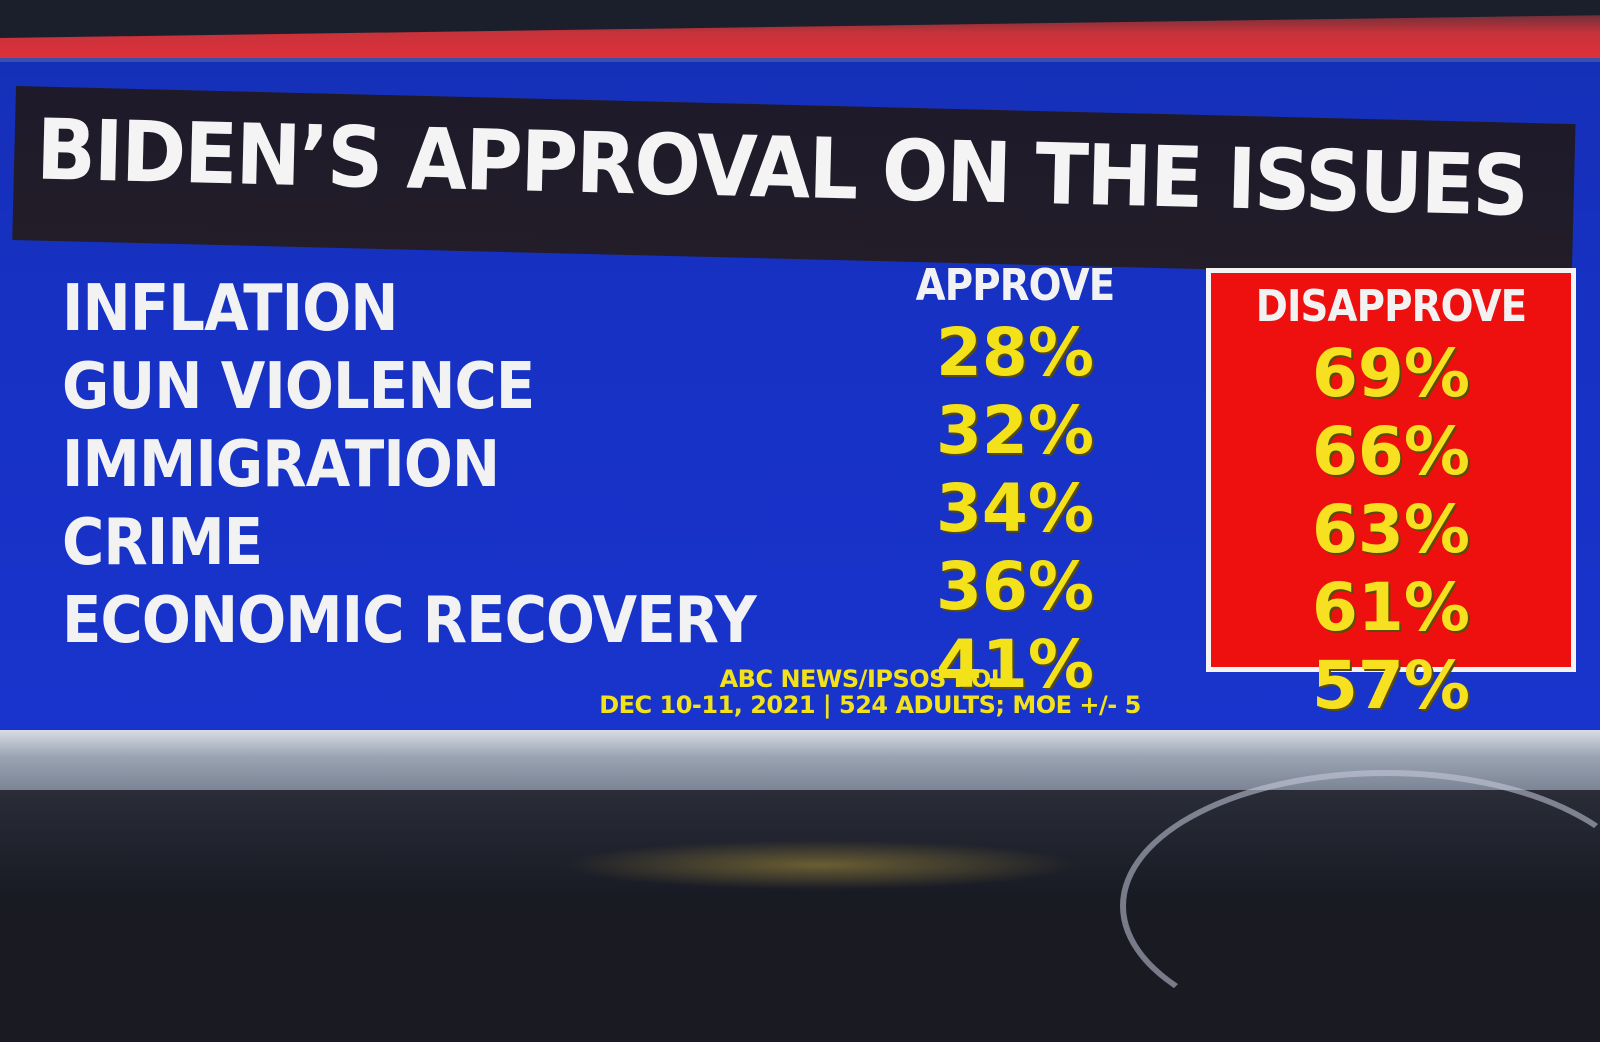 This screenshot has width=1600, height=1042. I want to click on poll-source-name: ABC NEWS/IPSOS POLL, so click(870, 679).